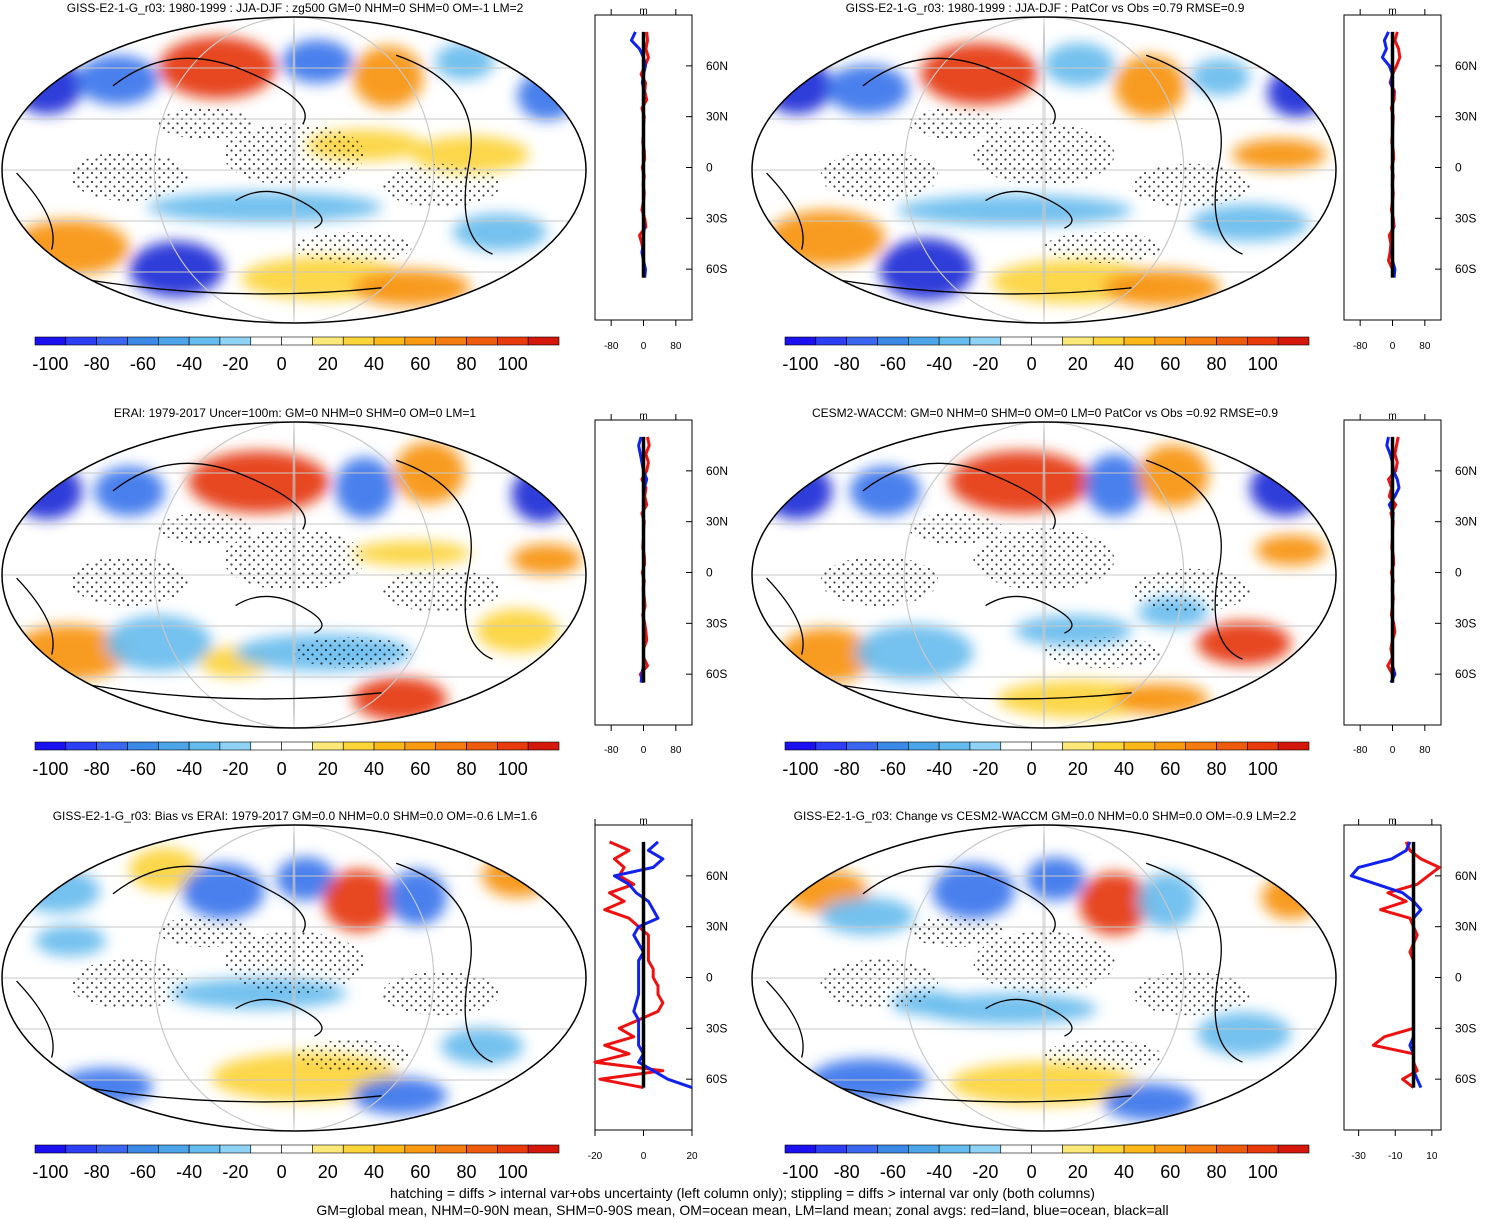 The image size is (1485, 1219). Describe the element at coordinates (985, 364) in the screenshot. I see `colorbar-label: -20` at that location.